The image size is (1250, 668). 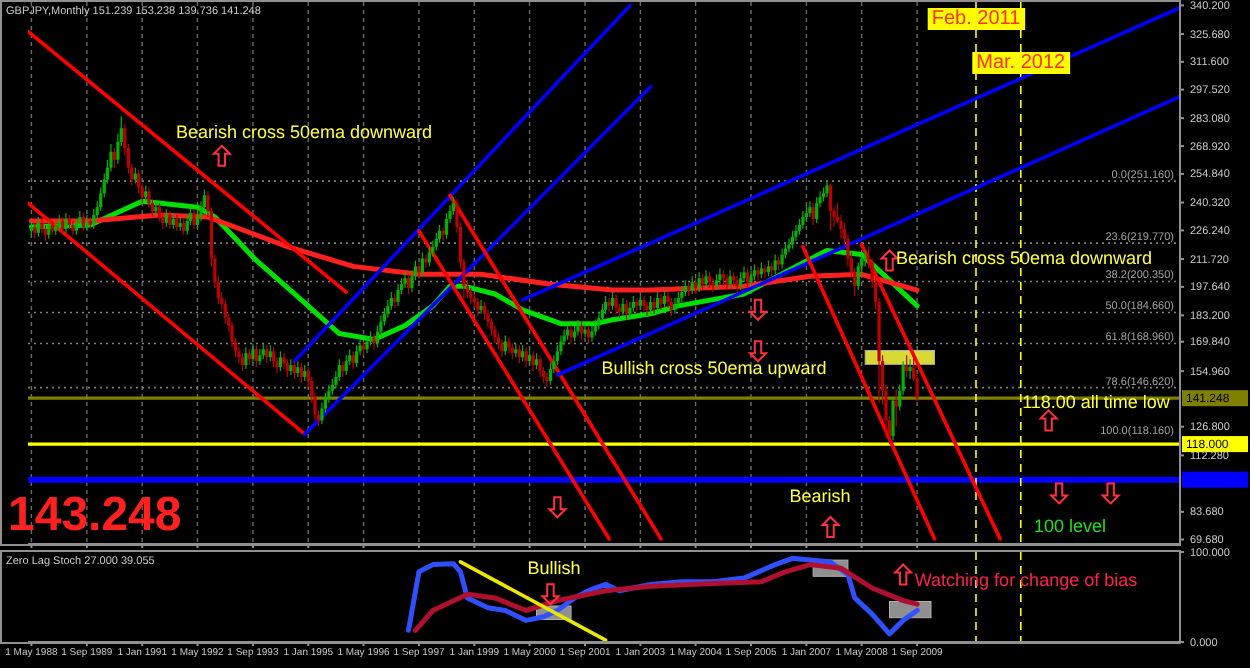 What do you see at coordinates (95, 515) in the screenshot?
I see `annotation: 143.248` at bounding box center [95, 515].